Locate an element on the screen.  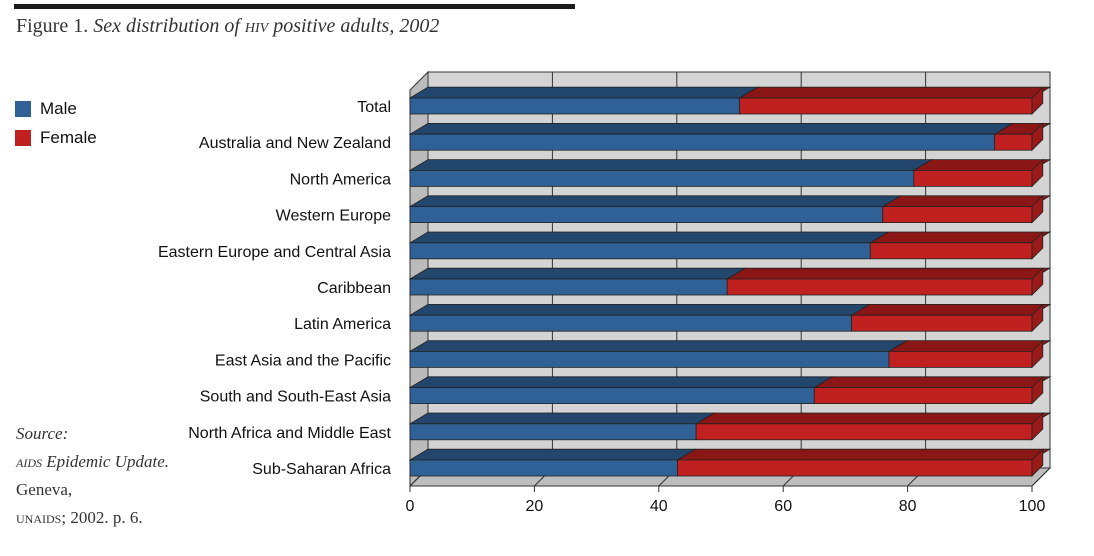
category-label: Total is located at coordinates (374, 107).